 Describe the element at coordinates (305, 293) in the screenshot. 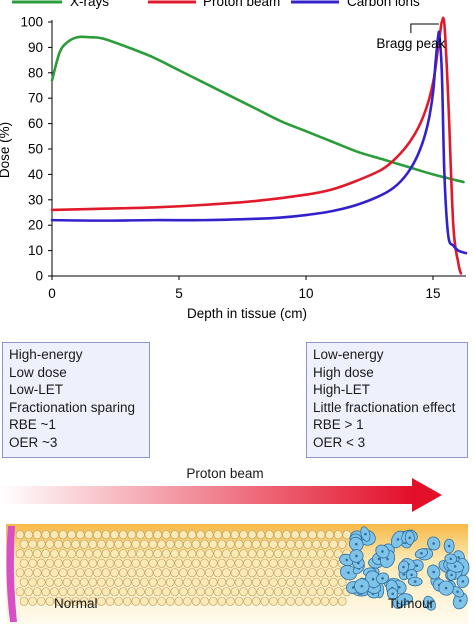

I see `x-tick-label: 10` at that location.